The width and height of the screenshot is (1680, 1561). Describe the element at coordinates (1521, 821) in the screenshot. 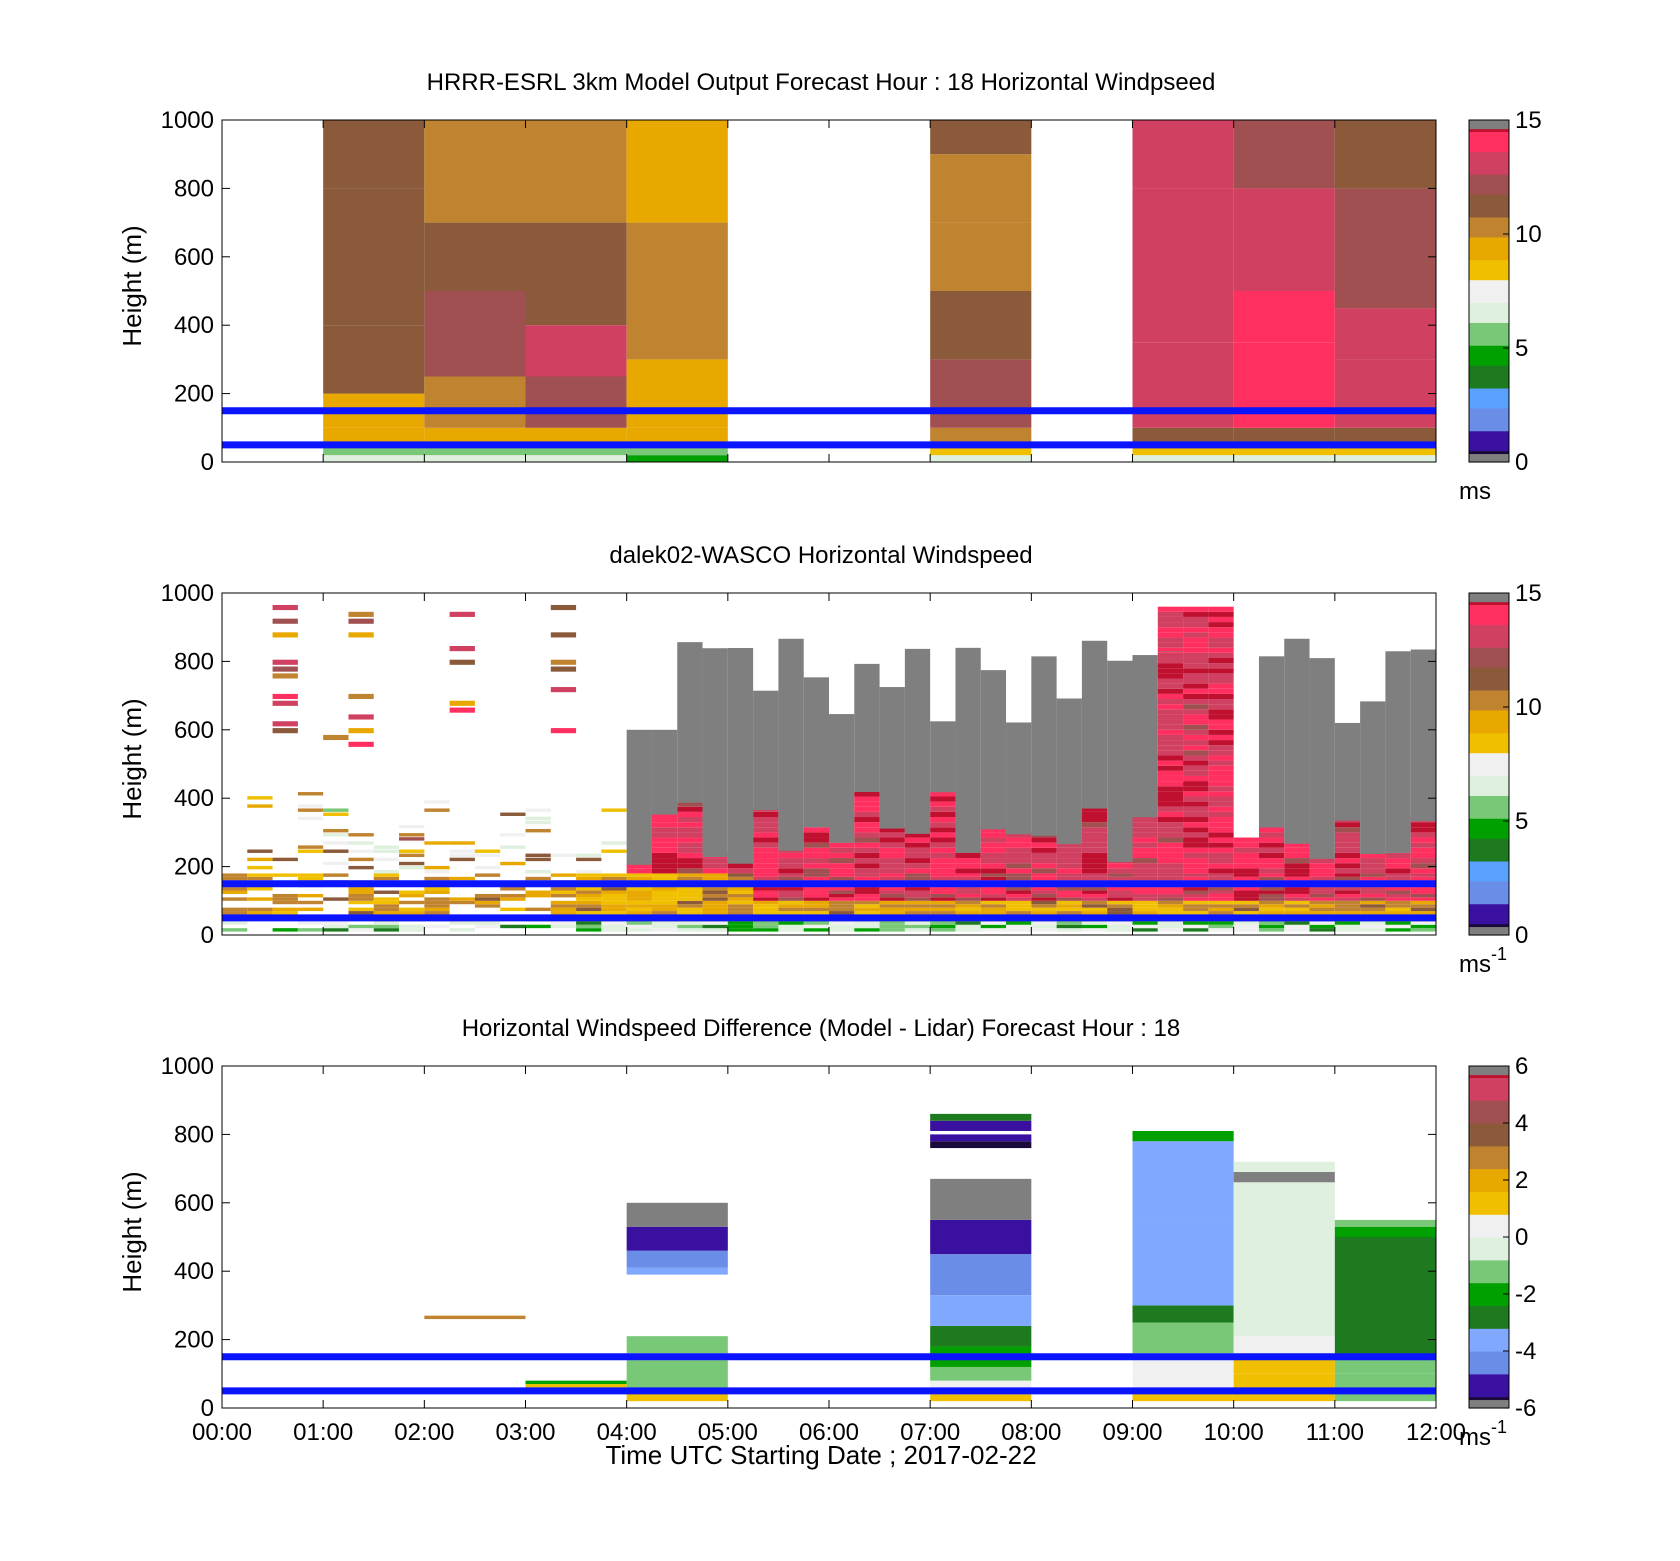

I see `colorbar-tick-label: 5` at that location.